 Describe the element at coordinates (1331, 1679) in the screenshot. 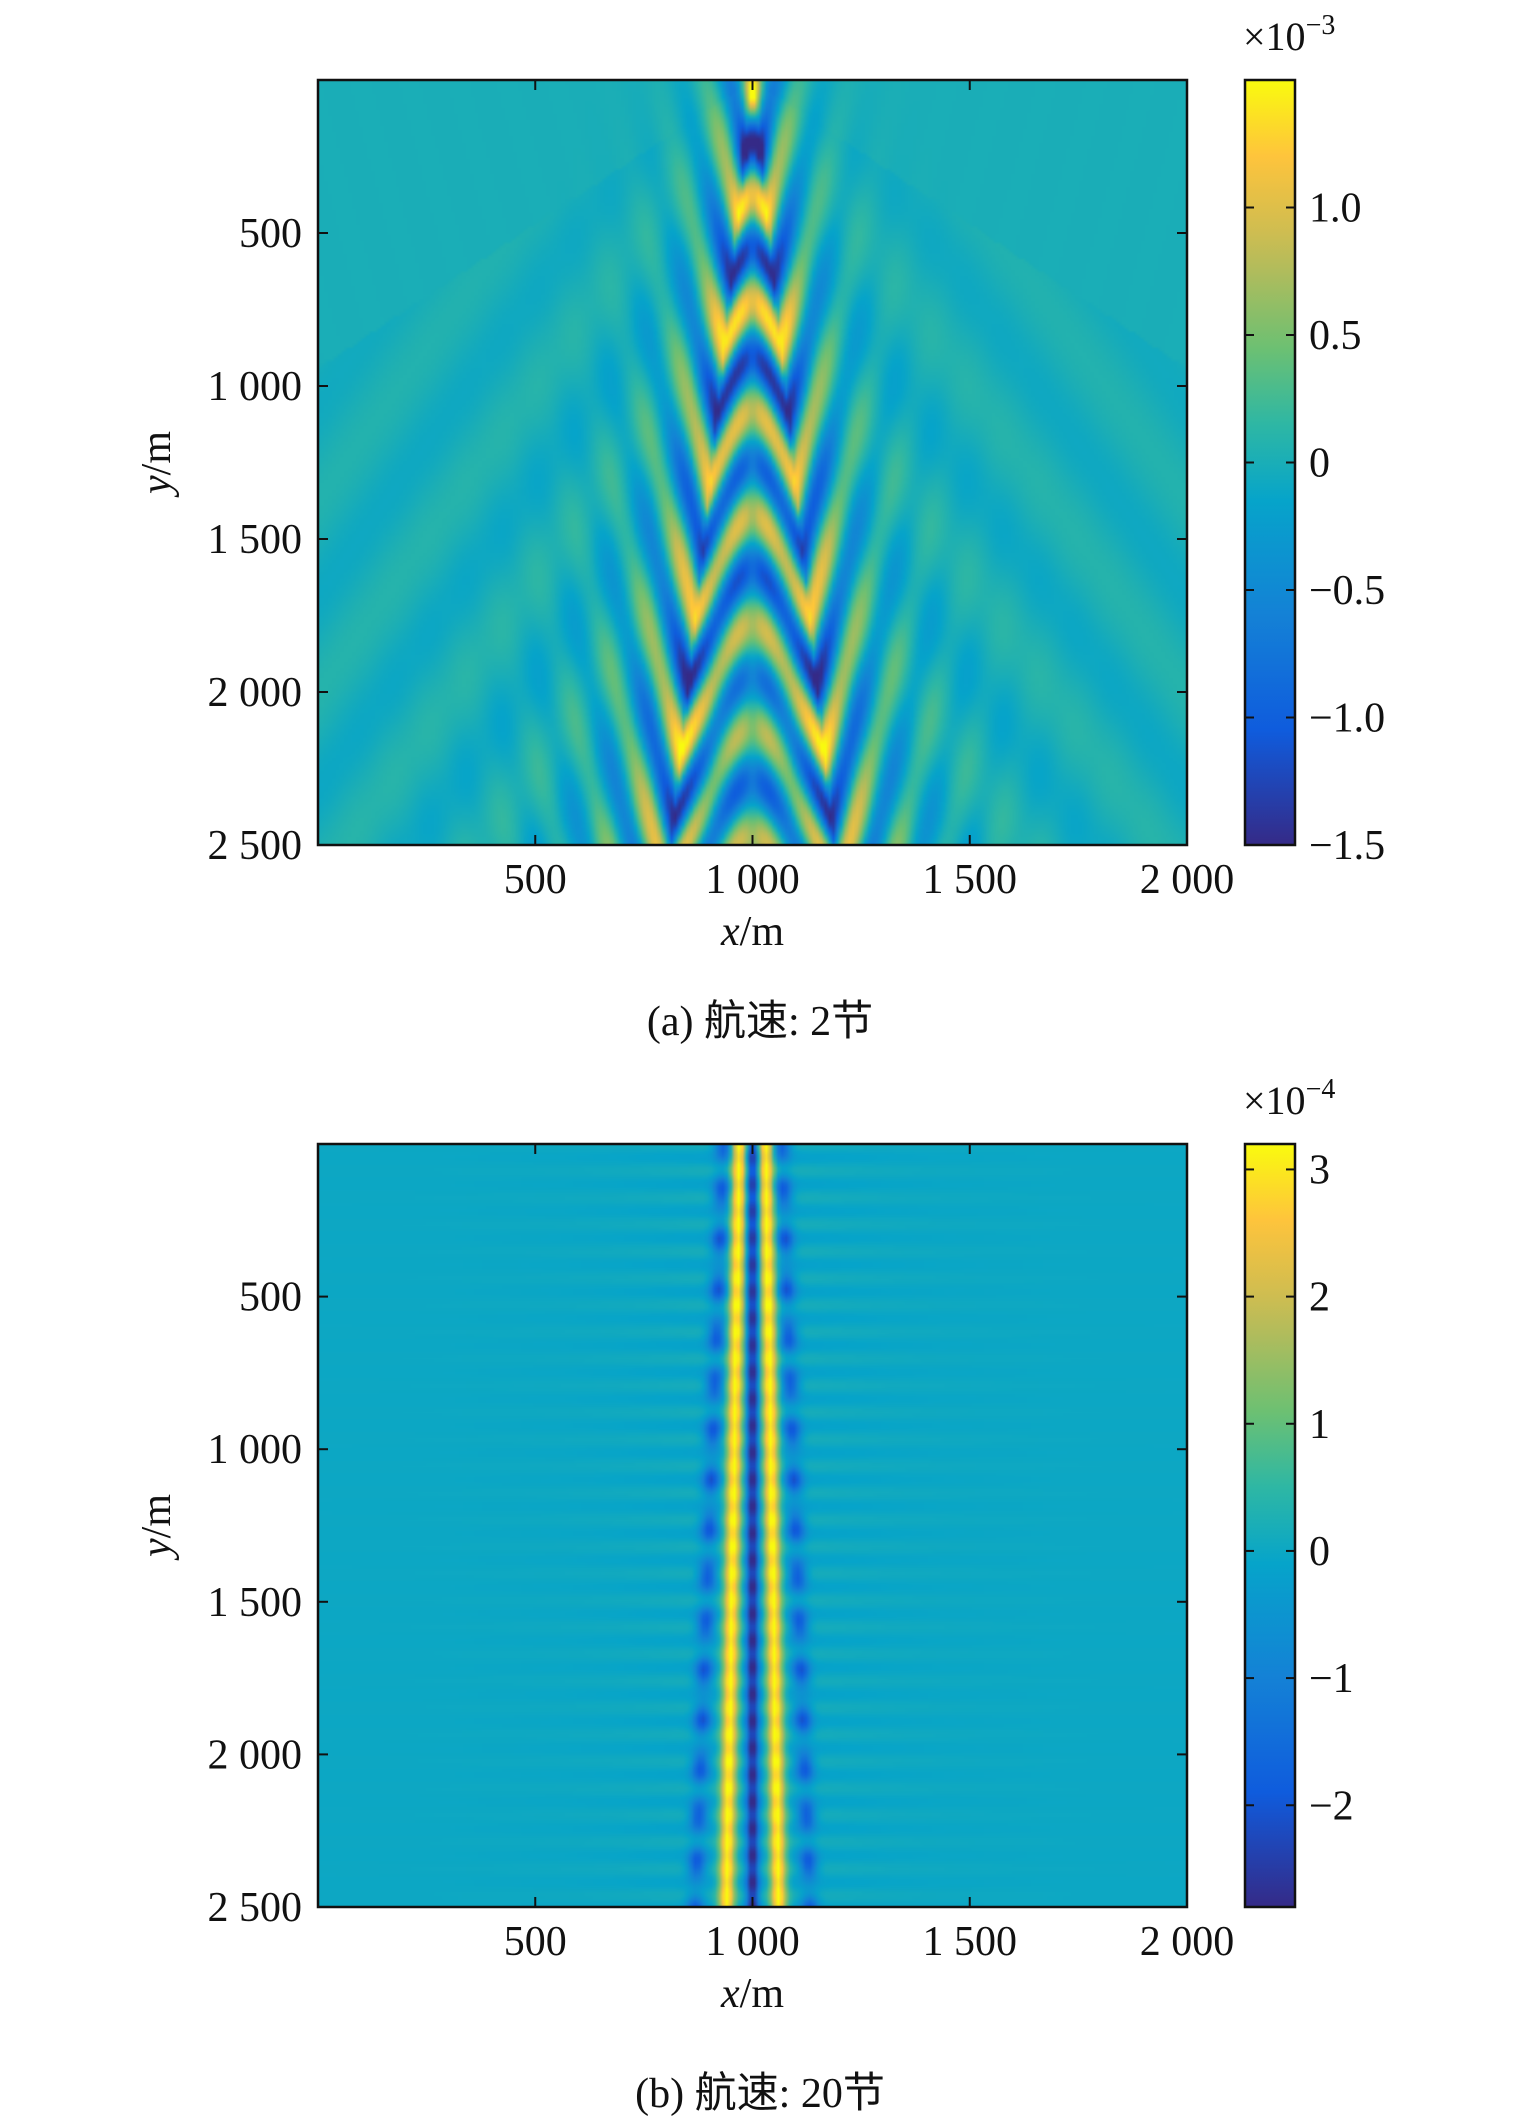

I see `colorbar-tick-label: −1` at that location.